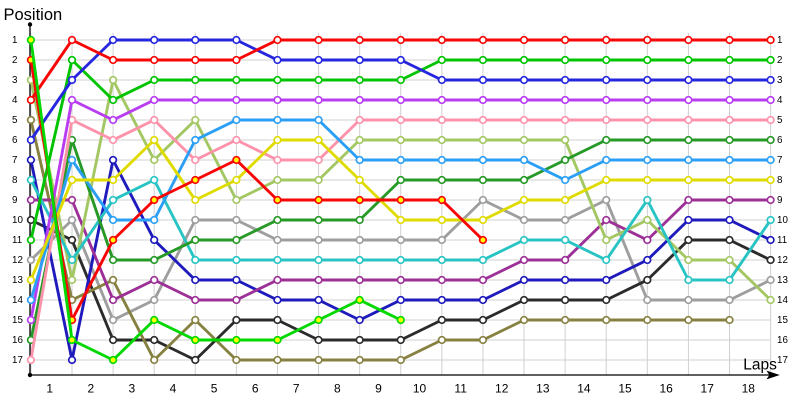 This screenshot has width=800, height=405. I want to click on svg-text: Position, so click(33, 15).